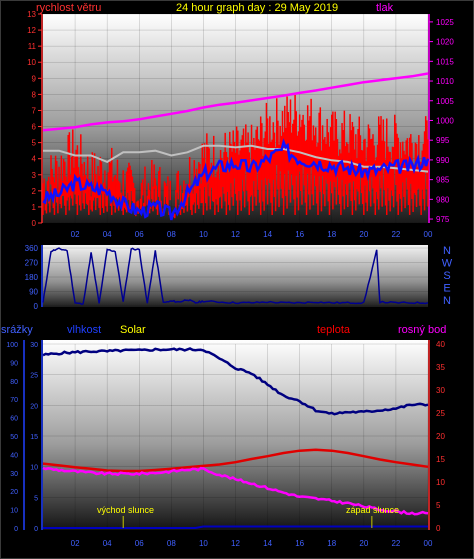 The image size is (474, 559). Describe the element at coordinates (440, 413) in the screenshot. I see `tick-label: 25` at that location.